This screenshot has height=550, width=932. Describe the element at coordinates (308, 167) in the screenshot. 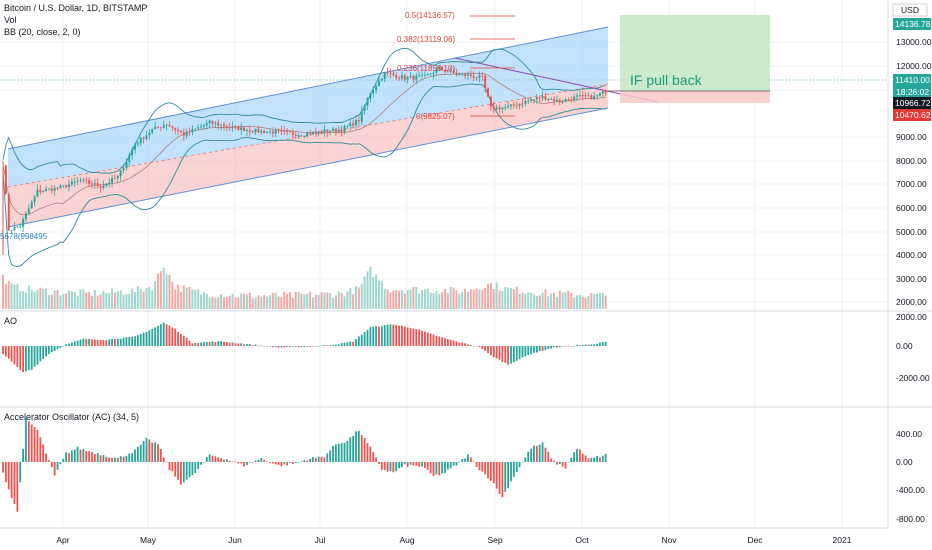

I see `channel-bottom-line` at that location.